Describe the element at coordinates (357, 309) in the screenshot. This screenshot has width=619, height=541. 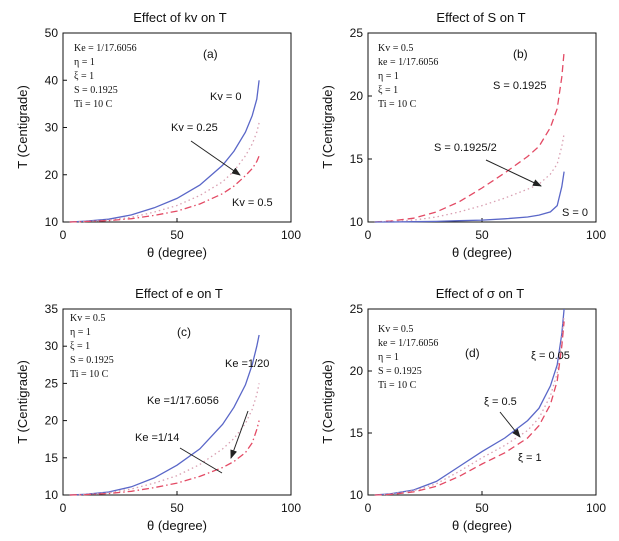
I see `panel-d-ytick-label: 25` at that location.